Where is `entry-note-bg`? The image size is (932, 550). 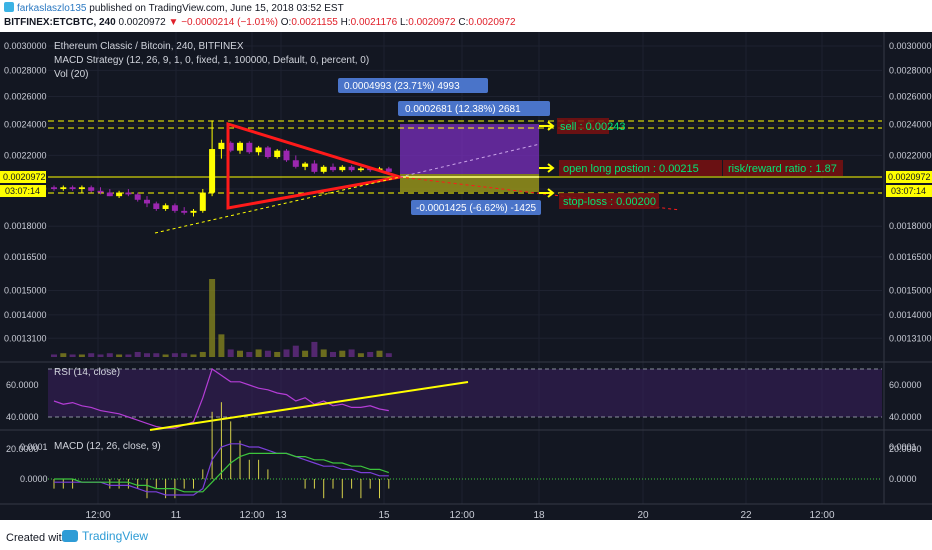 entry-note-bg is located at coordinates (640, 168).